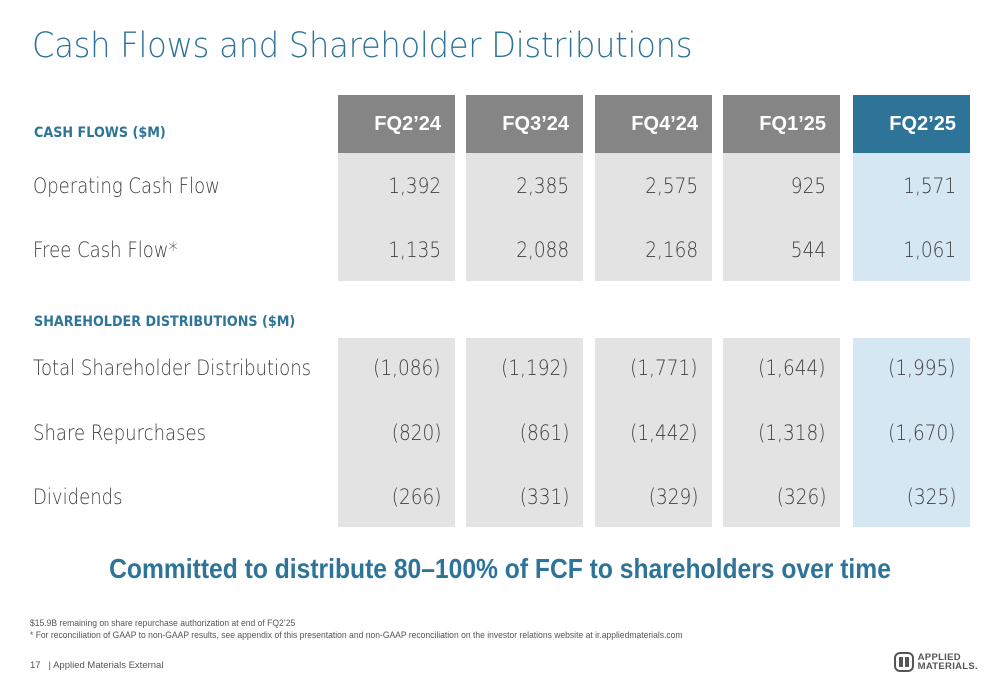 This screenshot has width=1000, height=685. Describe the element at coordinates (939, 657) in the screenshot. I see `logo-line-1: APPLIED` at that location.